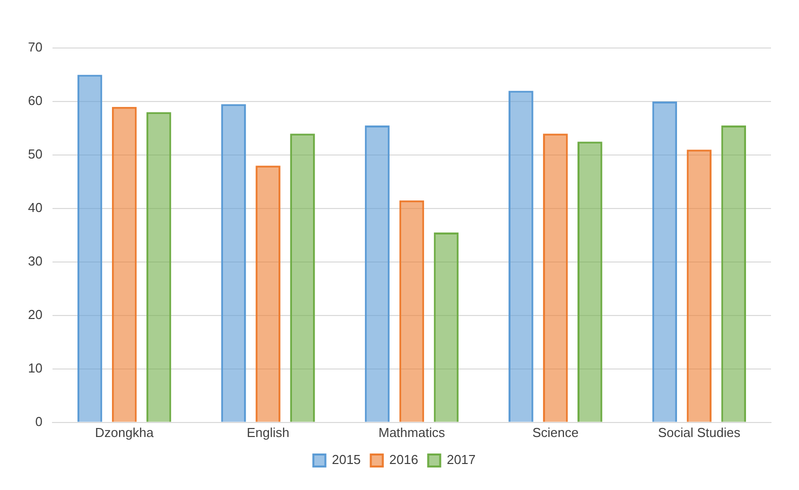 Image resolution: width=799 pixels, height=490 pixels. I want to click on y-tick-label: 40, so click(35, 208).